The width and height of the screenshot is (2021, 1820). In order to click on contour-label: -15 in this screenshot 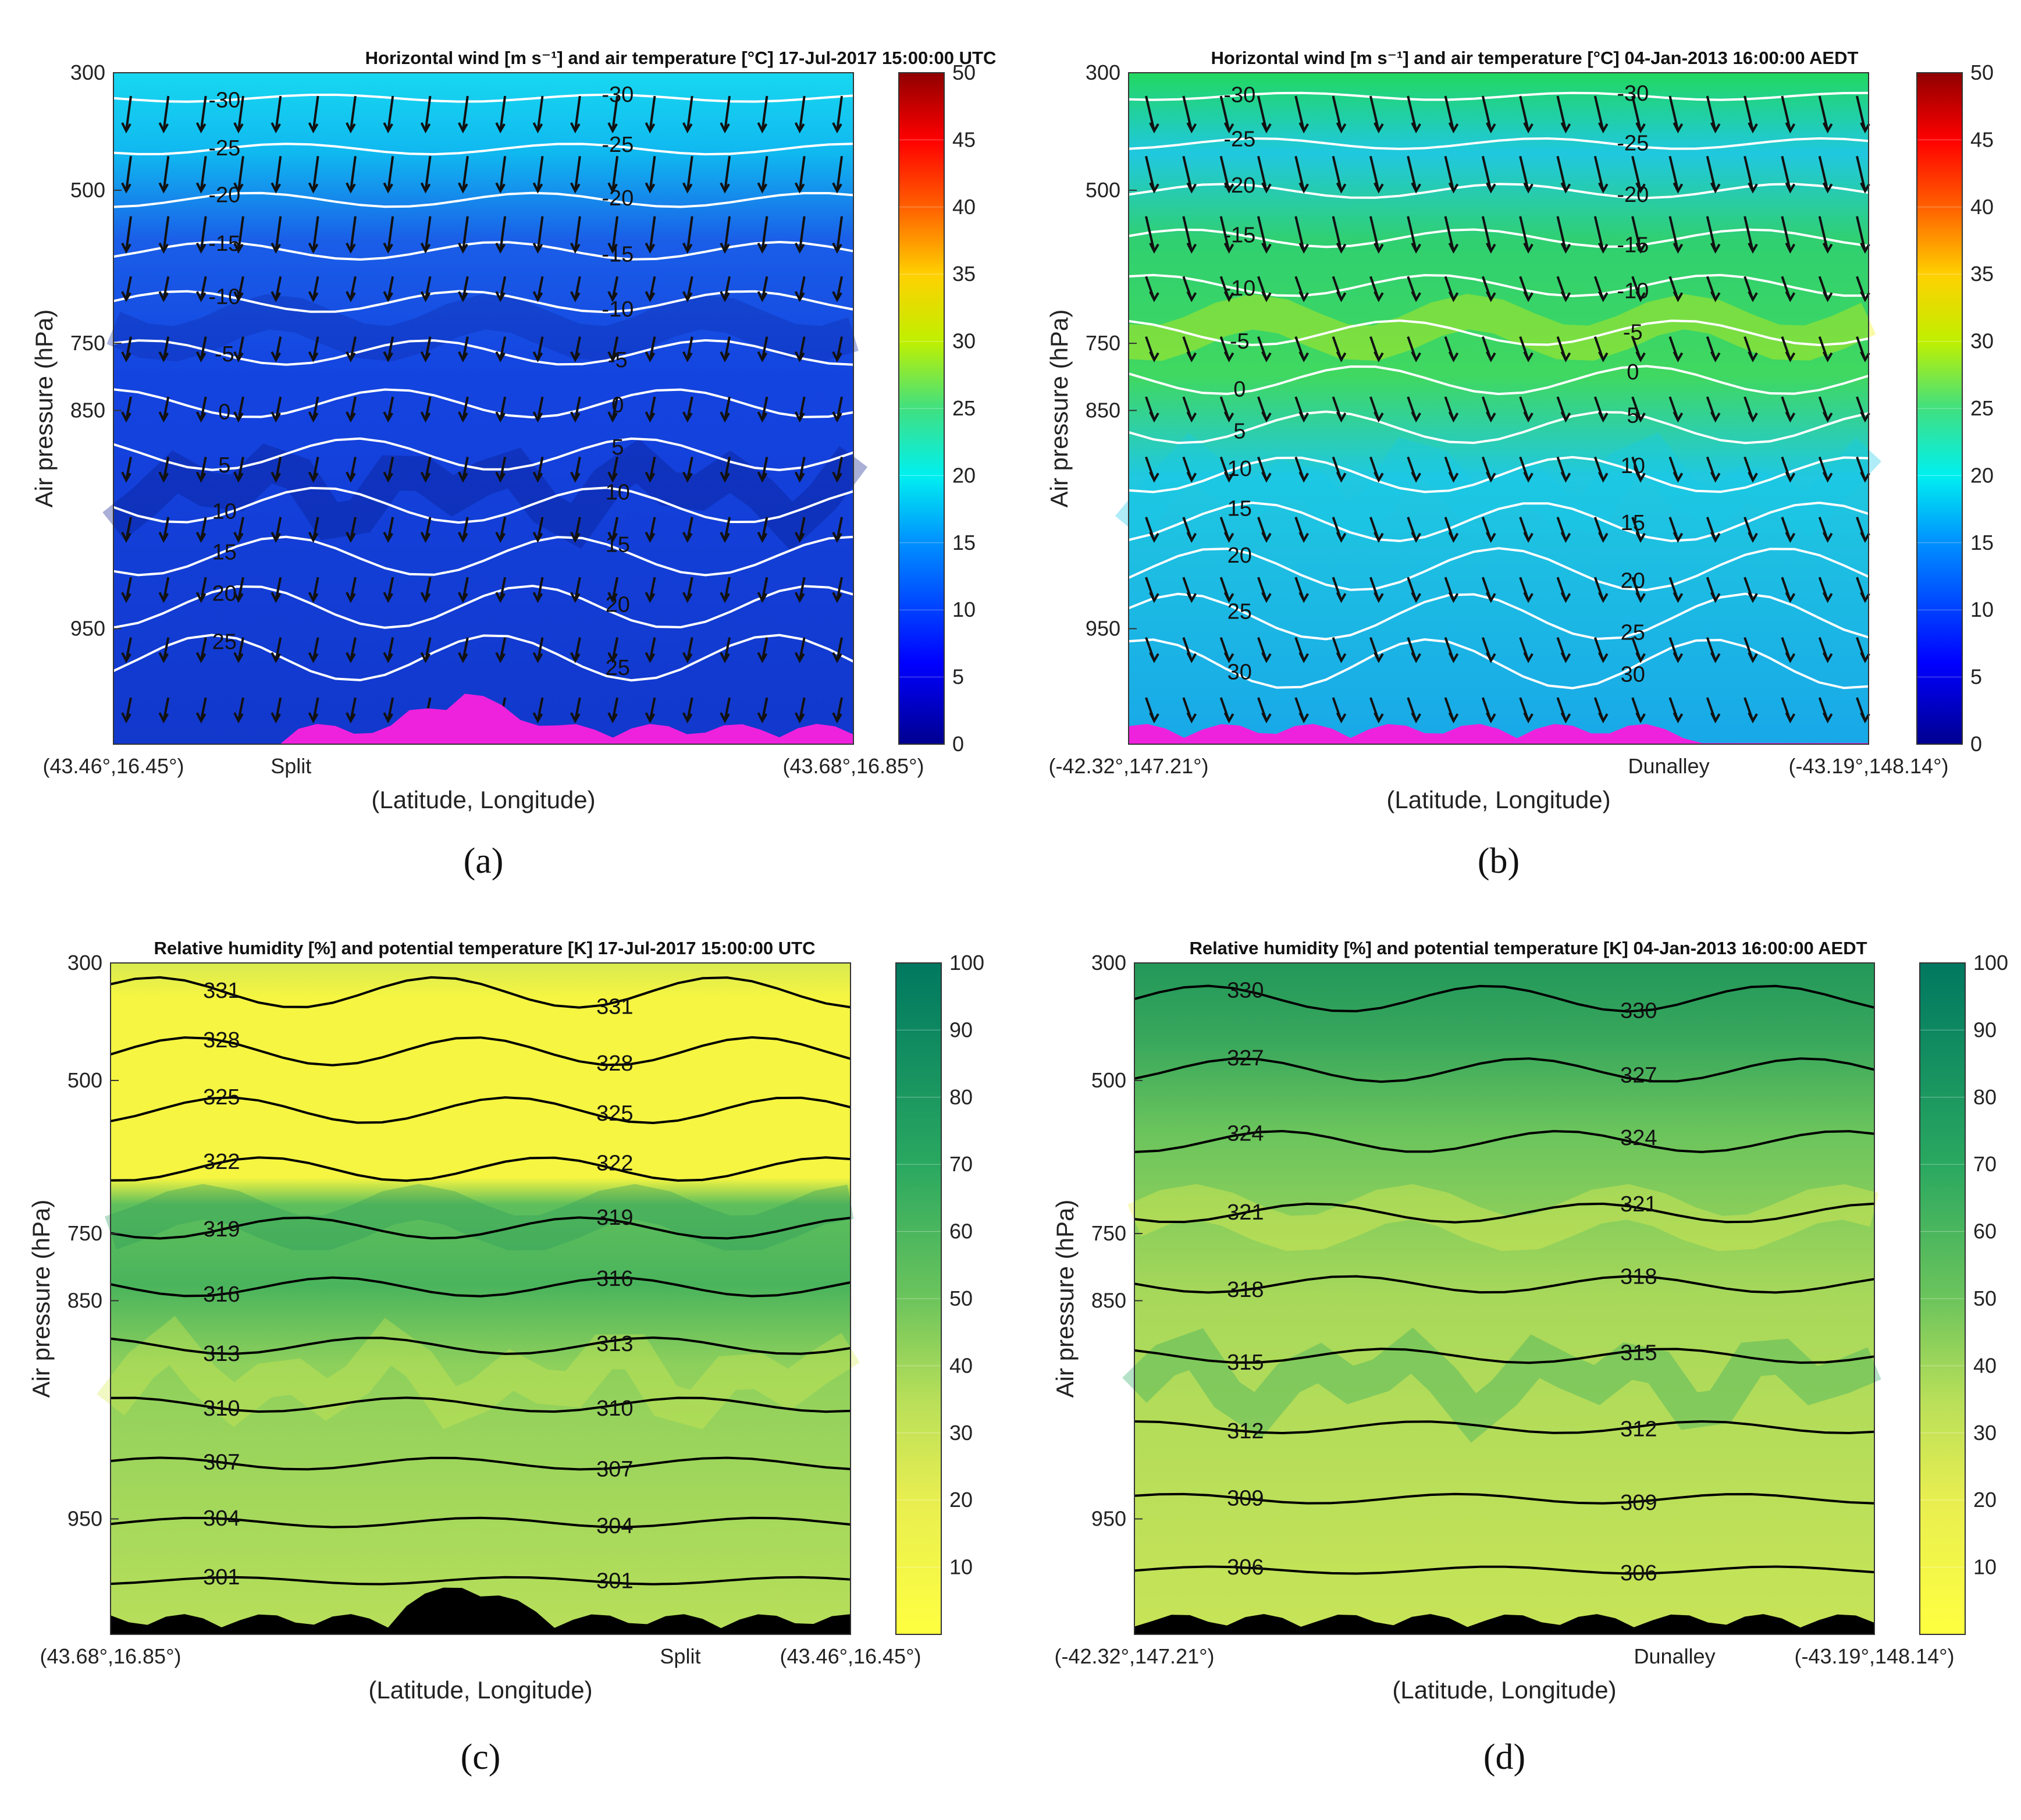, I will do `click(1239, 235)`.